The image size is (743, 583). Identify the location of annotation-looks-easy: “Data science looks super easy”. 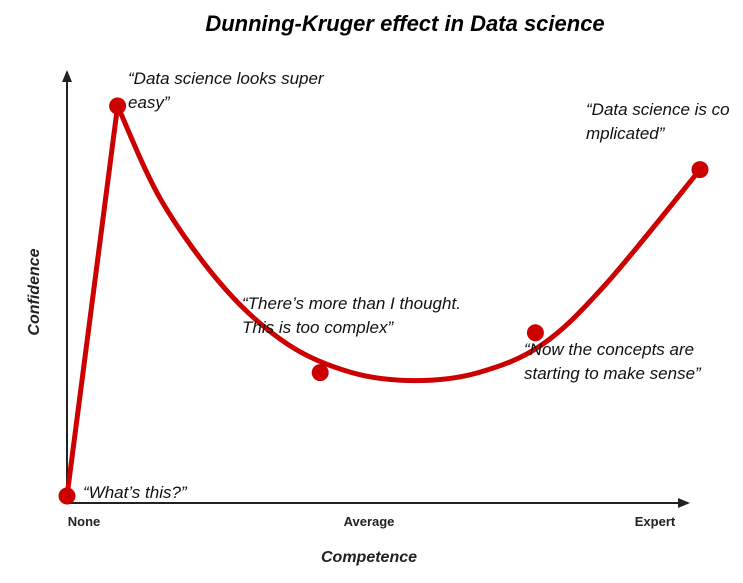
(228, 90).